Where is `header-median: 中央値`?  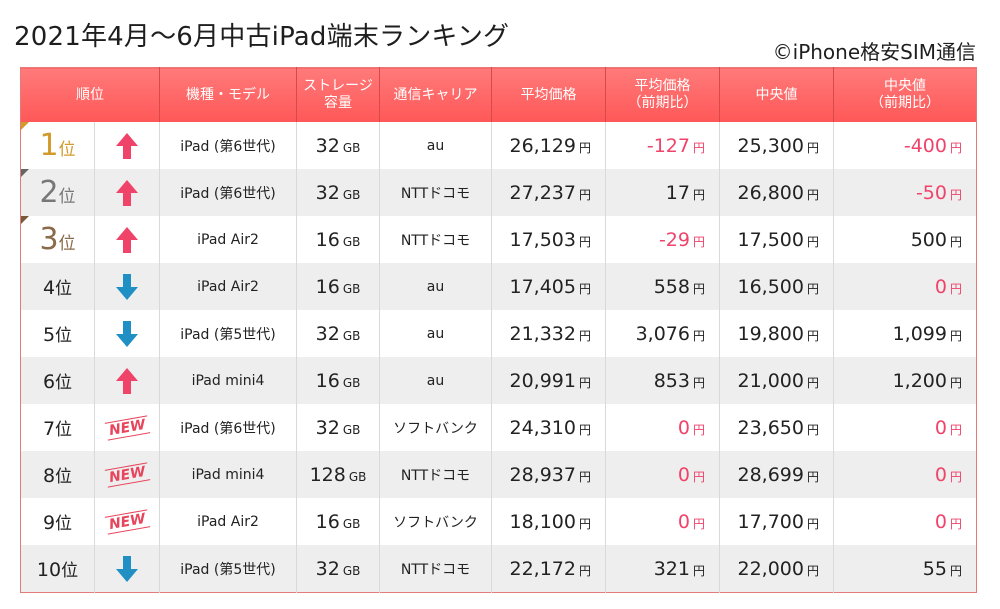
header-median: 中央値 is located at coordinates (776, 94).